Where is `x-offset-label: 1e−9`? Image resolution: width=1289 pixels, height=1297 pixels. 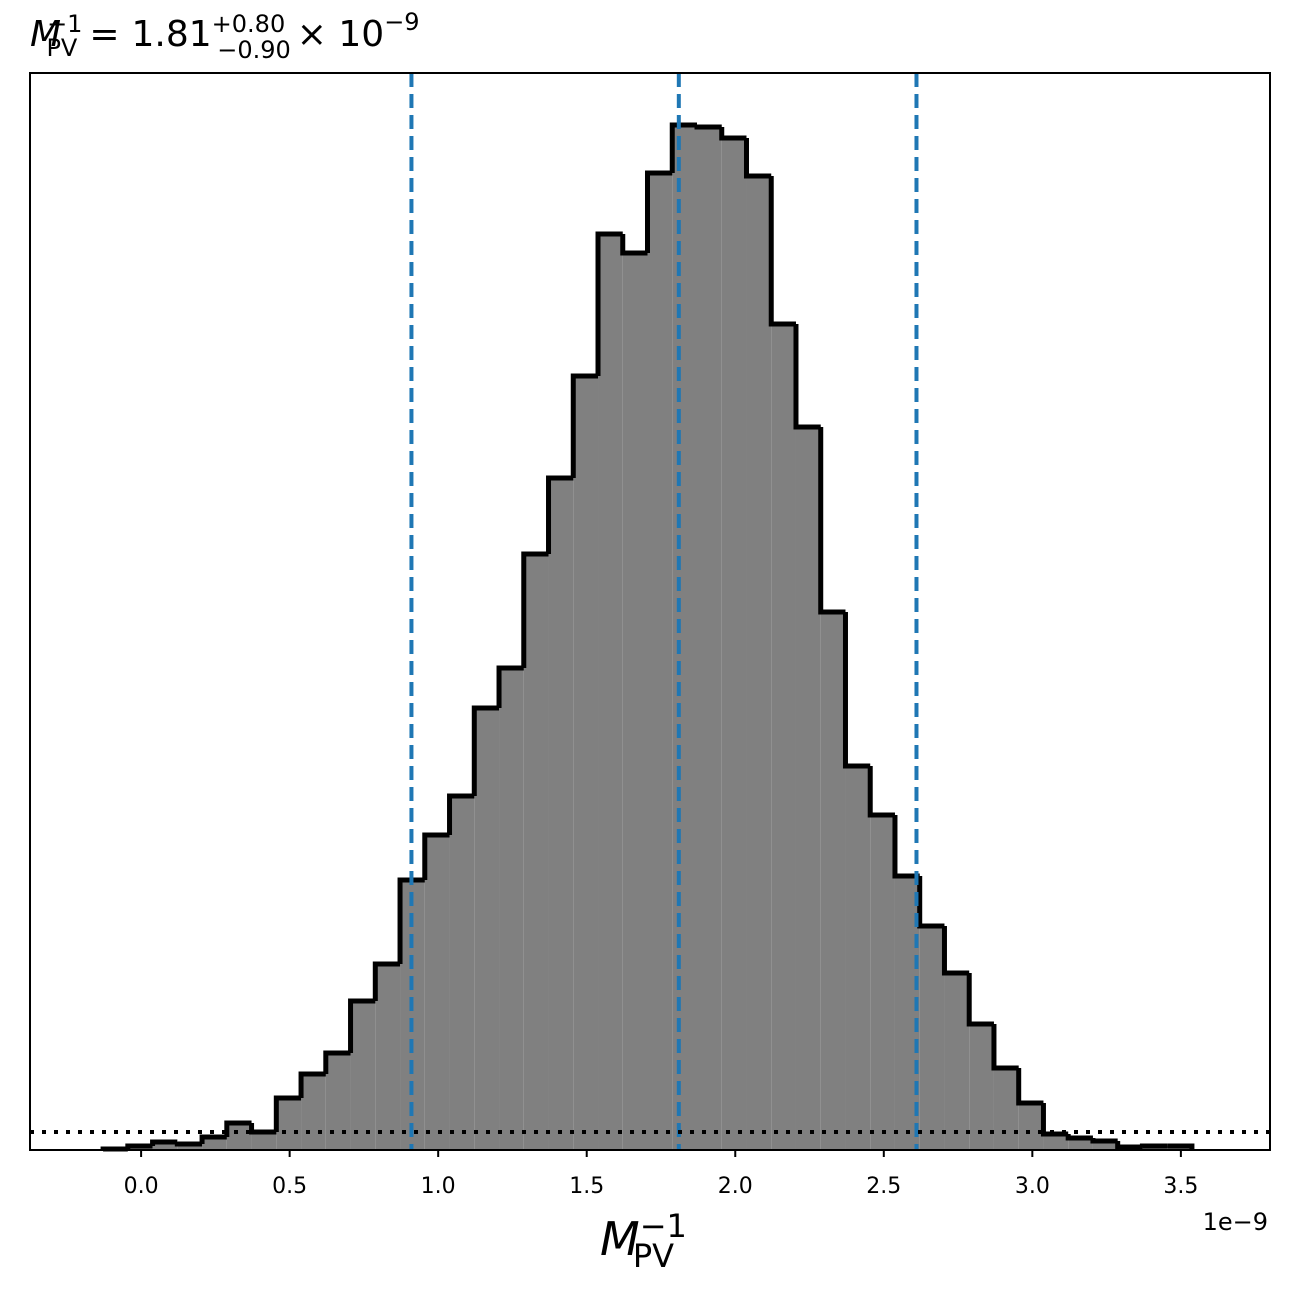
x-offset-label: 1e−9 is located at coordinates (1235, 1222).